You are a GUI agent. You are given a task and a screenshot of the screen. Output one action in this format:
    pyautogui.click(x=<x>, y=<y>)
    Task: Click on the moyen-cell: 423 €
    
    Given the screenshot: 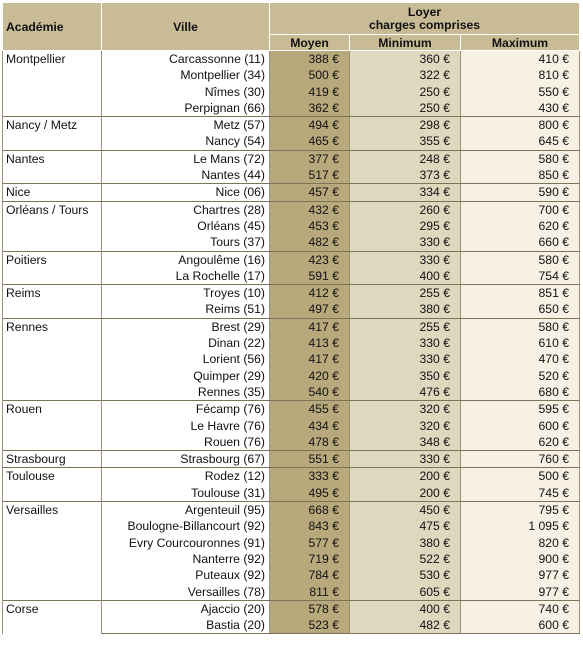 What is the action you would take?
    pyautogui.click(x=309, y=259)
    